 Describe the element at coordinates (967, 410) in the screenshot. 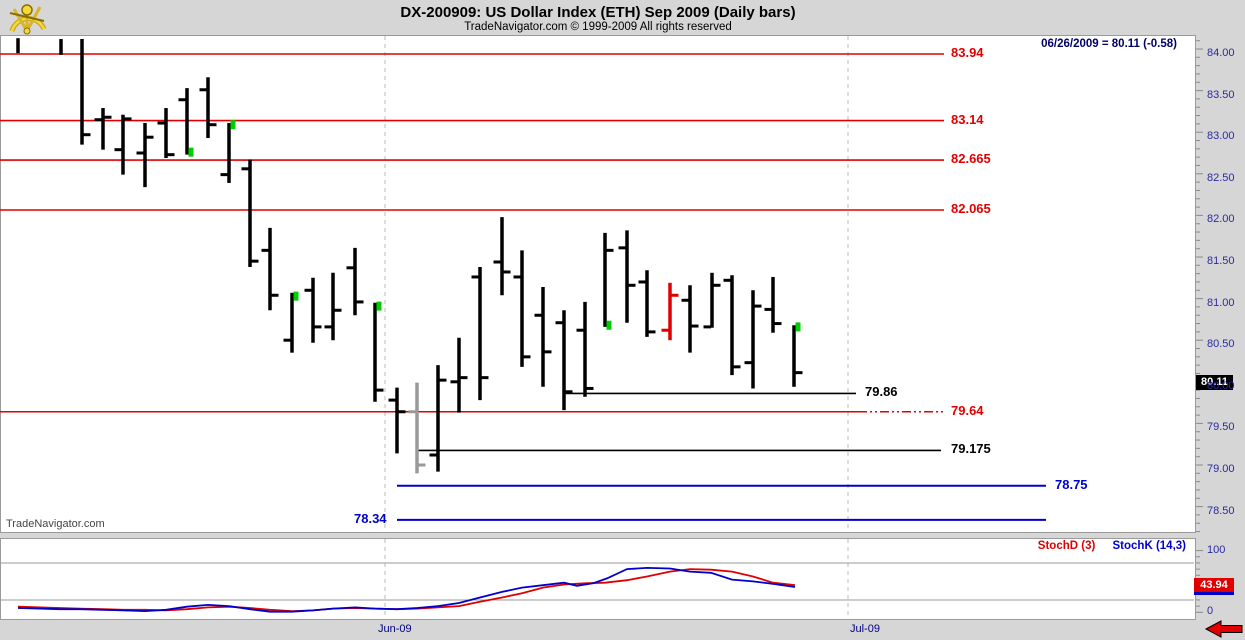

I see `level-label: 79.64` at that location.